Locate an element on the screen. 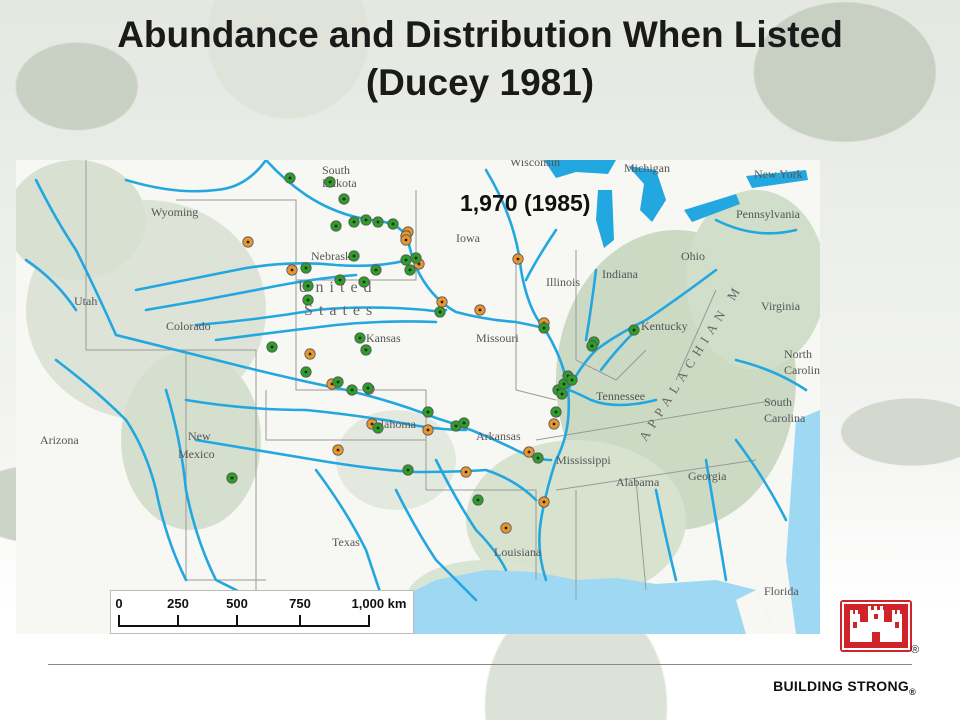 This screenshot has width=960, height=720. label-south-carolina-2: Carolina is located at coordinates (785, 418).